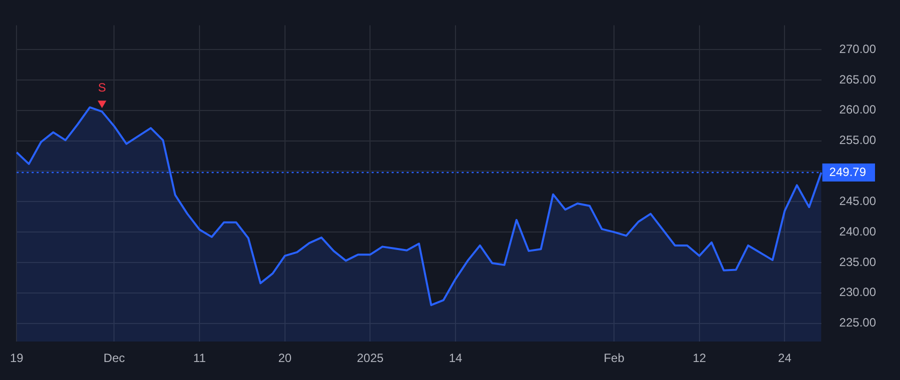 The image size is (900, 380). I want to click on ref-line-label: 249.79, so click(847, 171).